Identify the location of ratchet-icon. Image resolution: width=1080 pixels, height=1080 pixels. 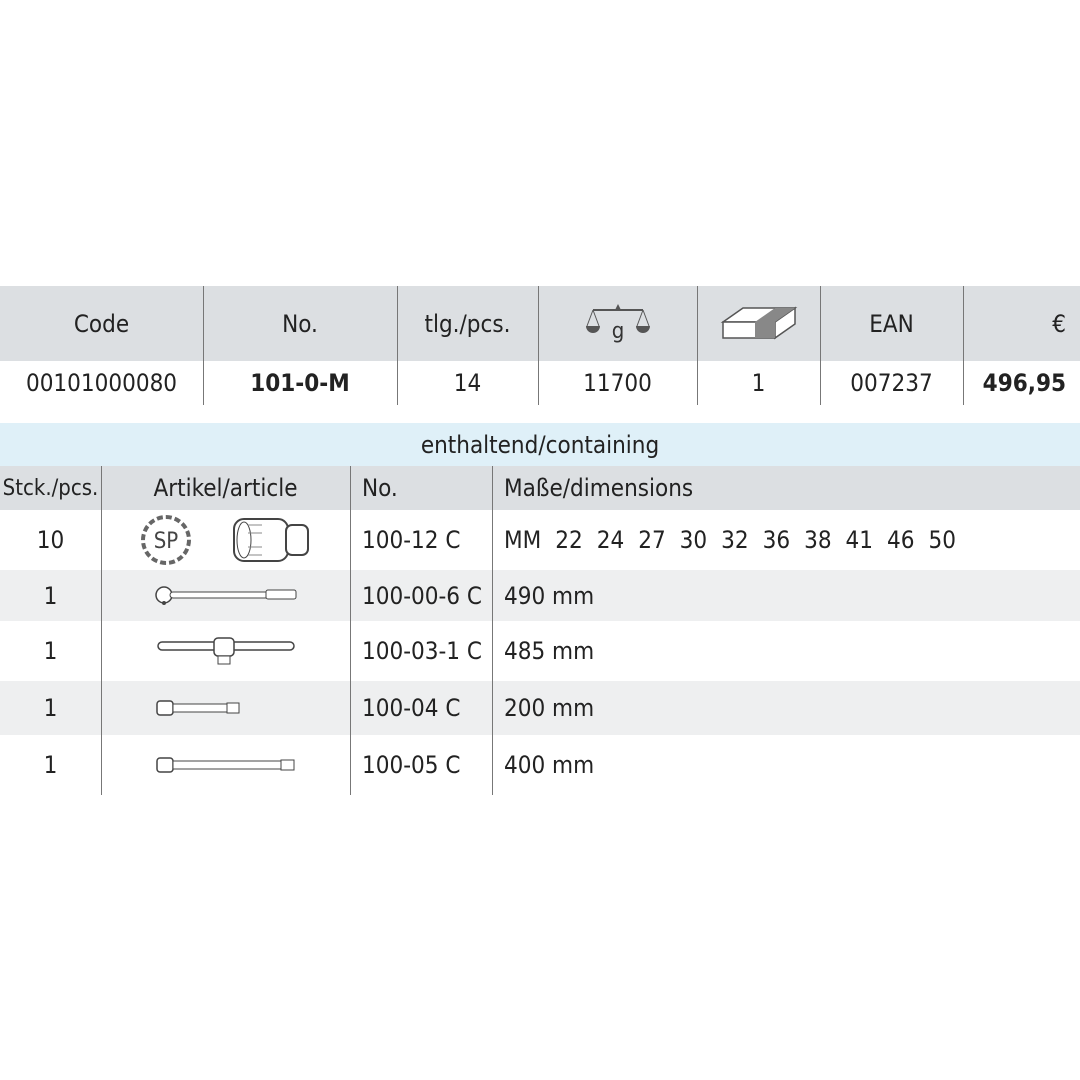
(225, 595).